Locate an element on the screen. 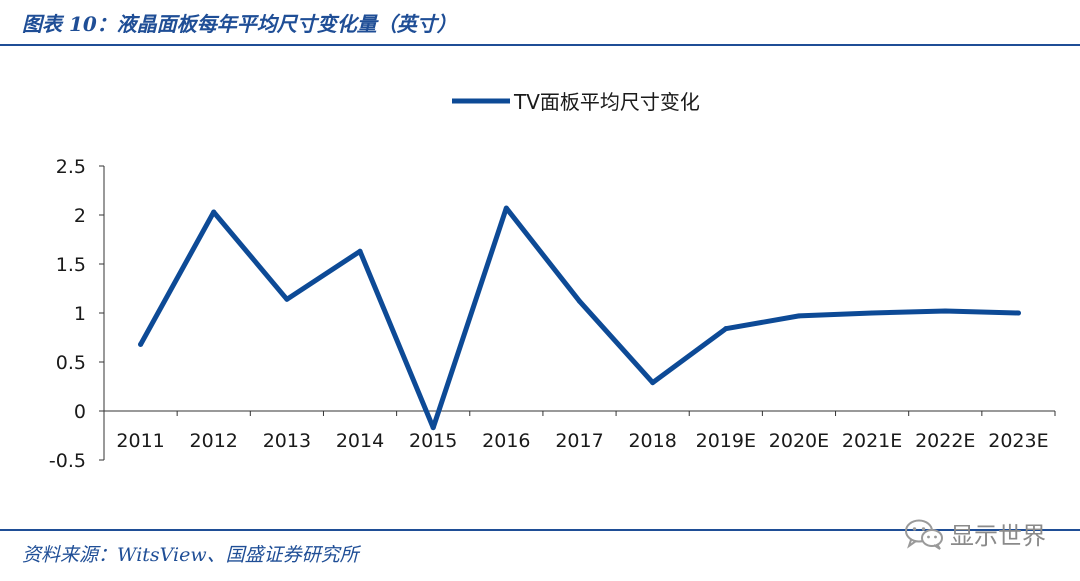 The width and height of the screenshot is (1080, 581). y-tick-label: 2.5 is located at coordinates (71, 167).